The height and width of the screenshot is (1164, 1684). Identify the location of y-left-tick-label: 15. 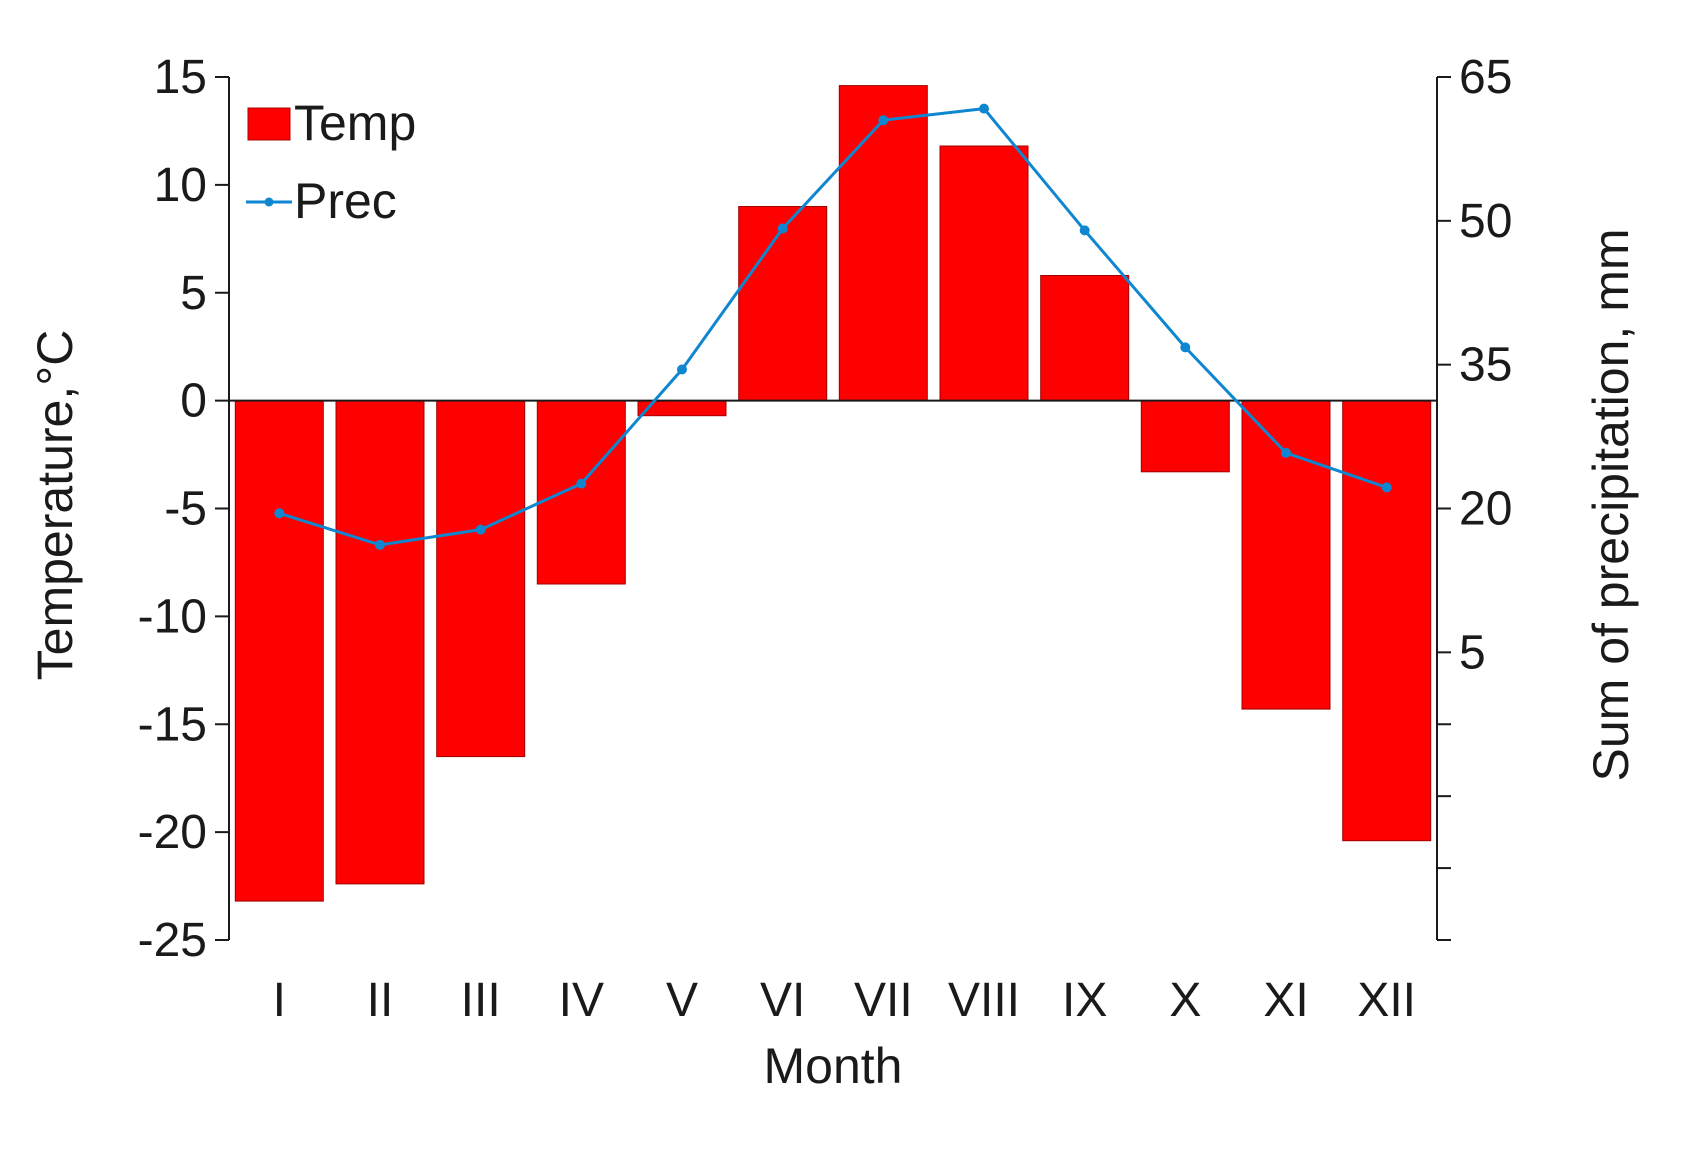
(180, 77).